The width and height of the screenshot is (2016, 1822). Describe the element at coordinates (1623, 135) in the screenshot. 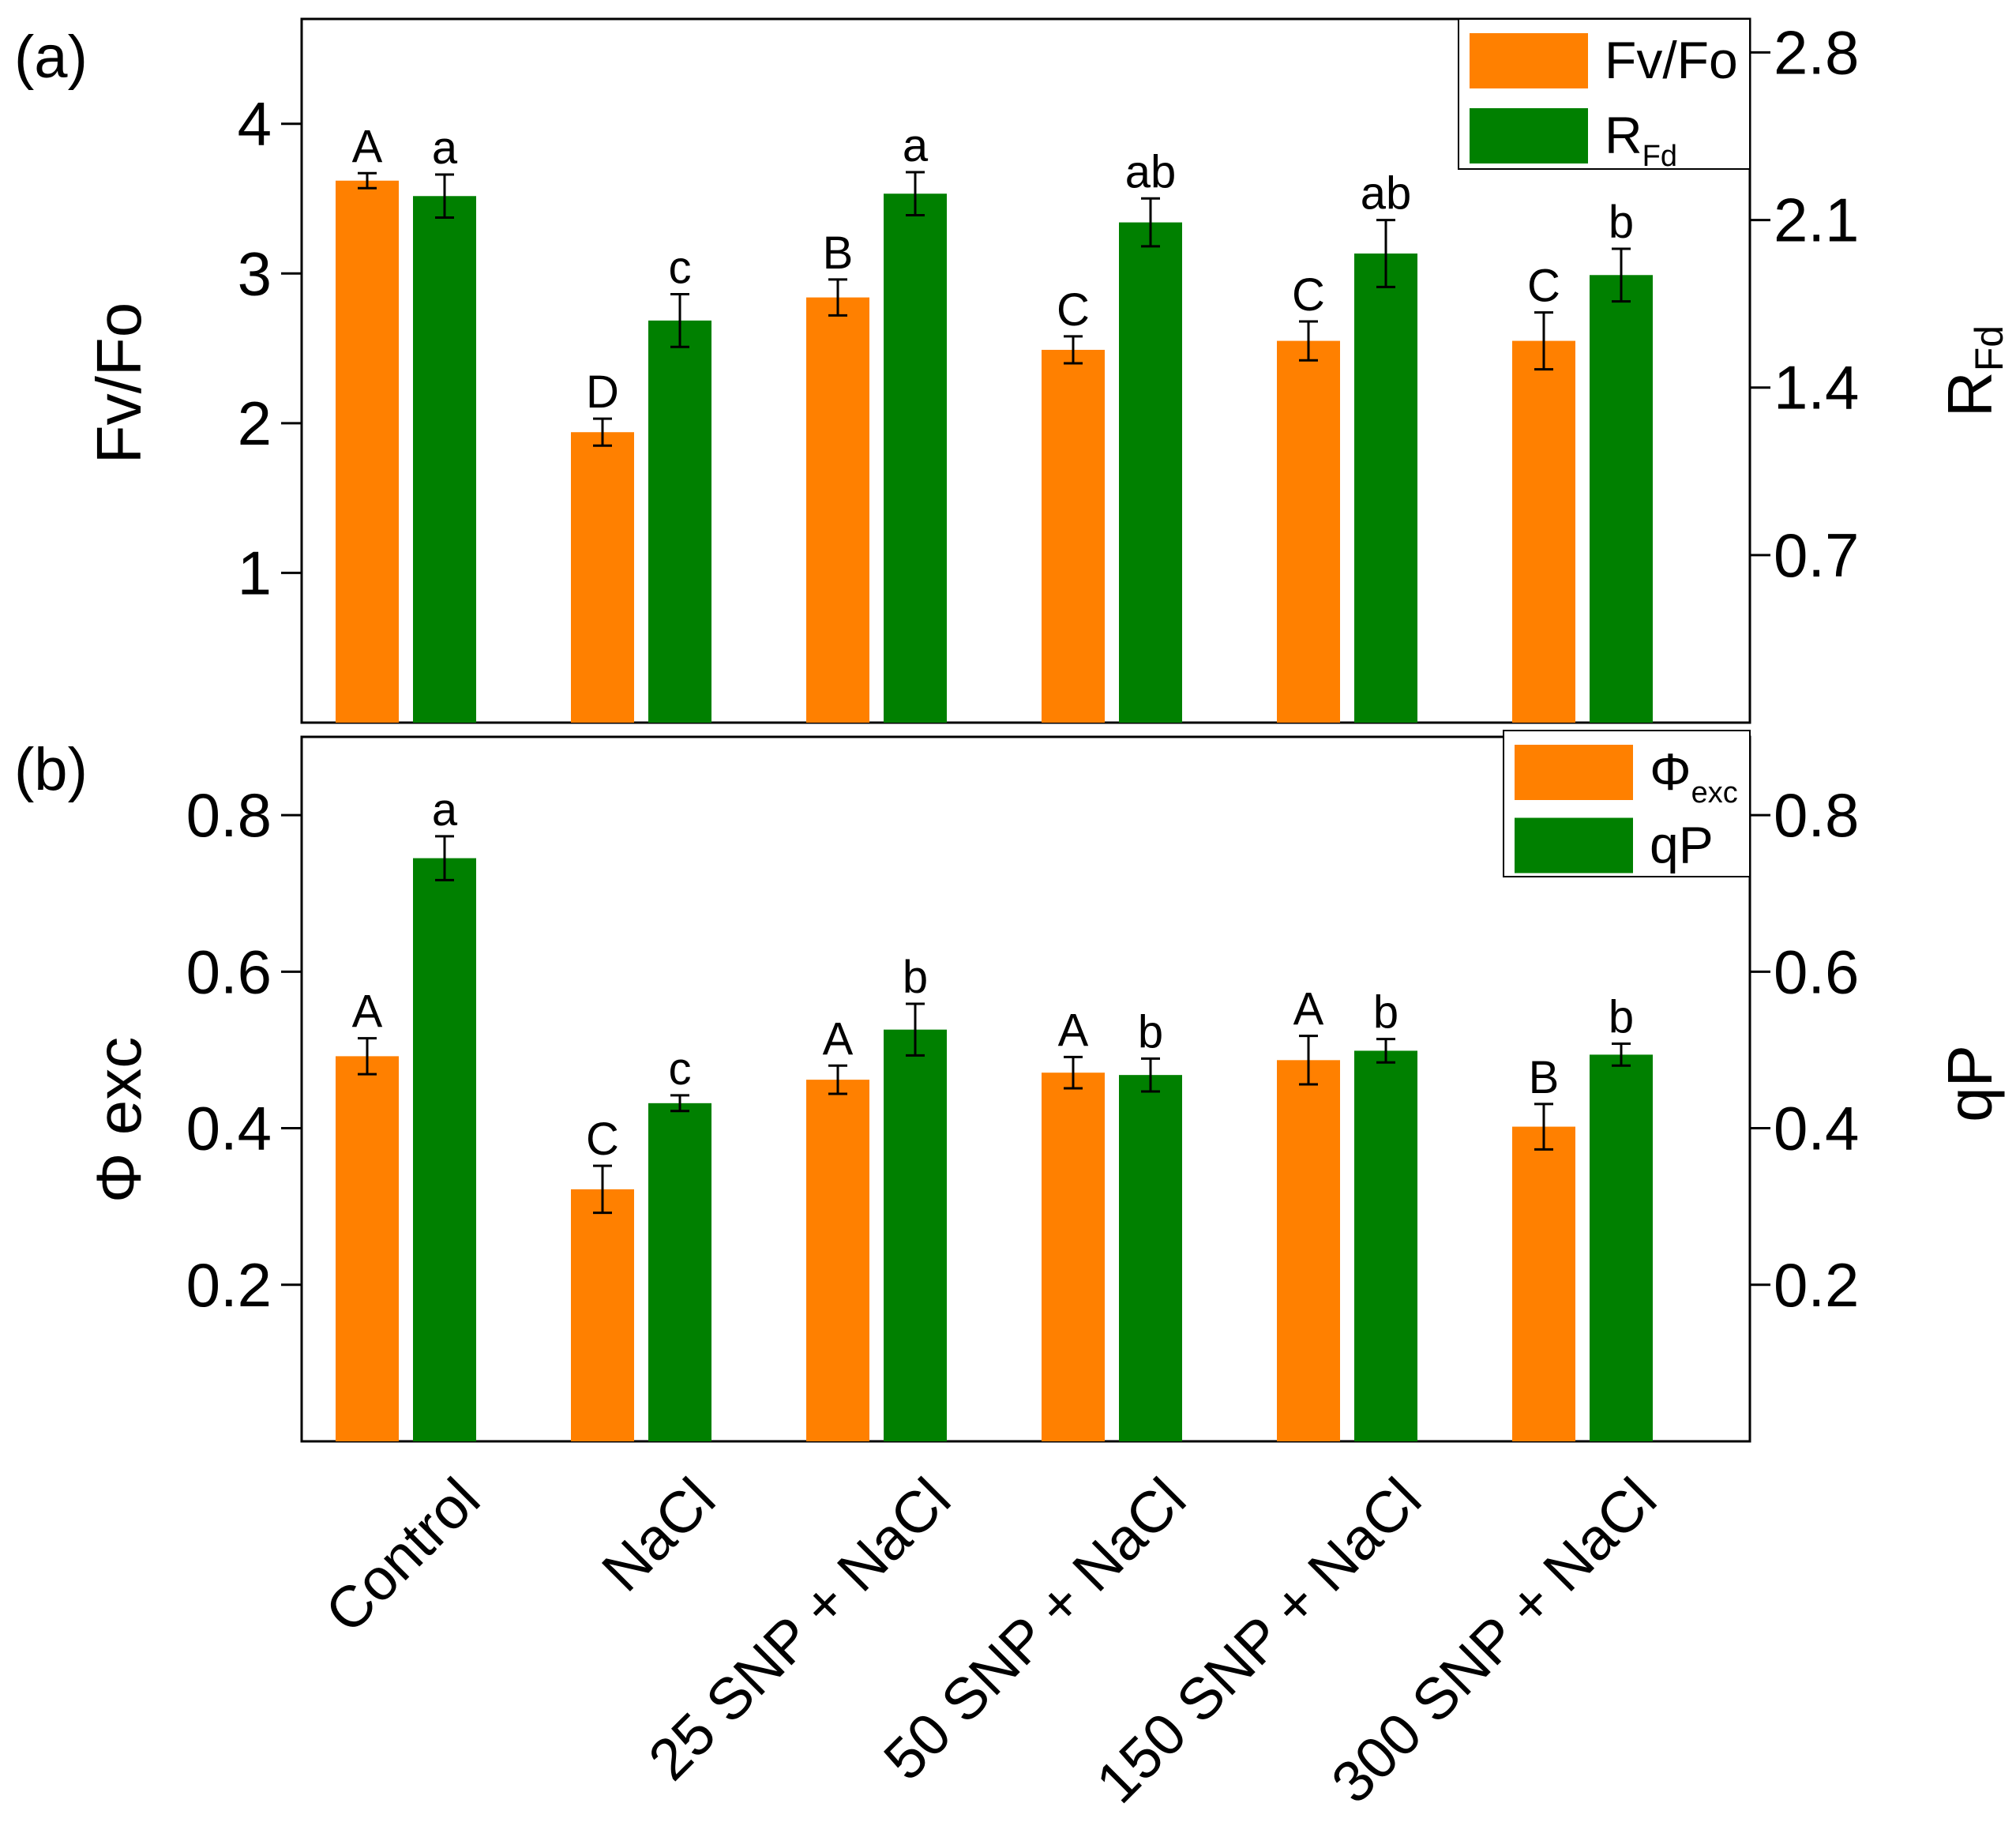

I see `legend-label-main: R` at that location.